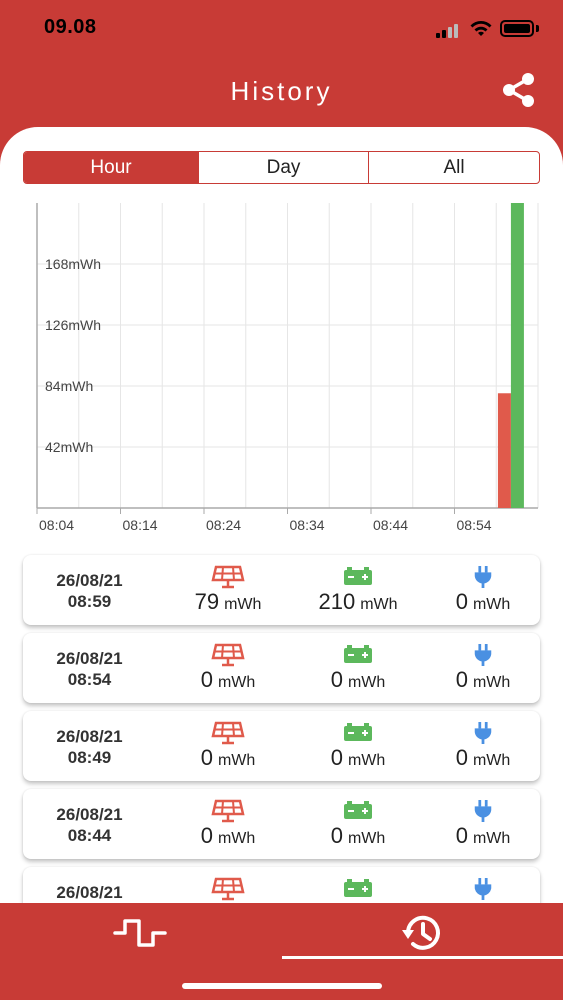  I want to click on record-time: 08:44, so click(89, 835).